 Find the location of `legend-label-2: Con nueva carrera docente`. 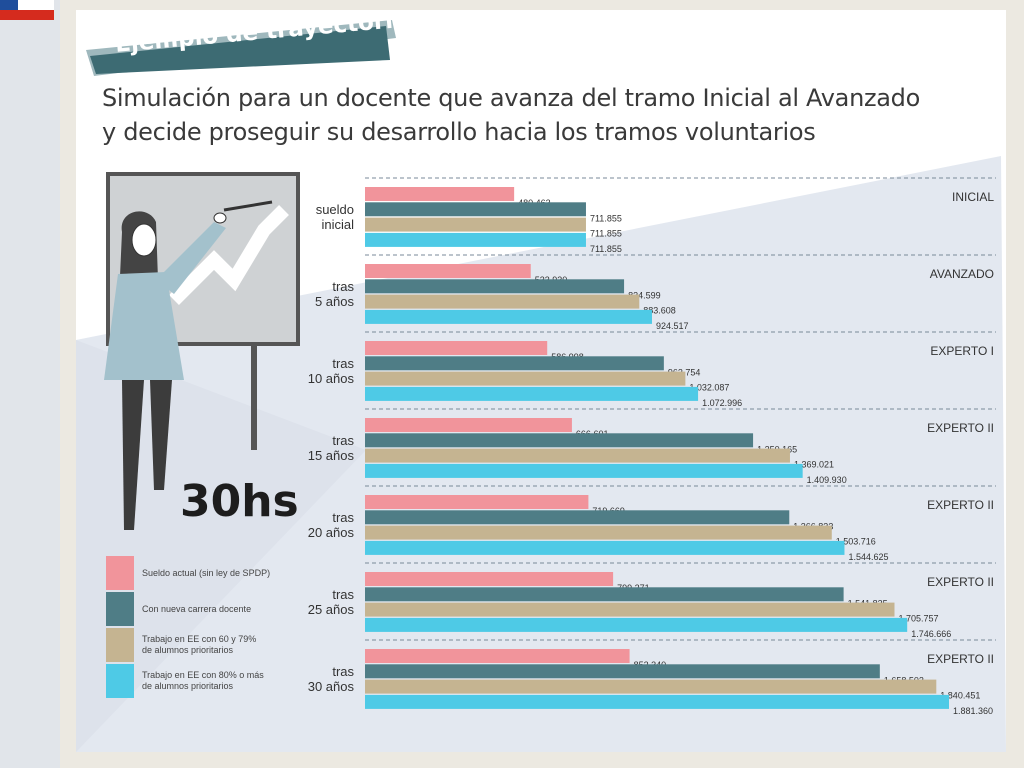

legend-label-2: Con nueva carrera docente is located at coordinates (197, 609).